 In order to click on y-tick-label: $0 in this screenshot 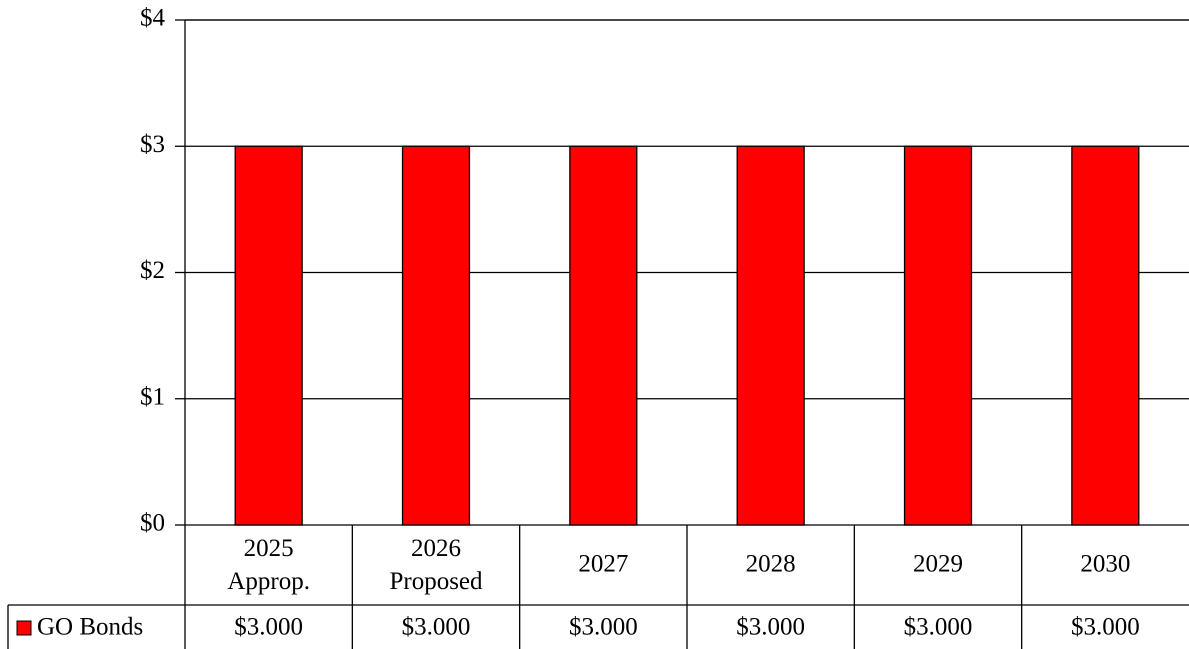, I will do `click(152, 523)`.